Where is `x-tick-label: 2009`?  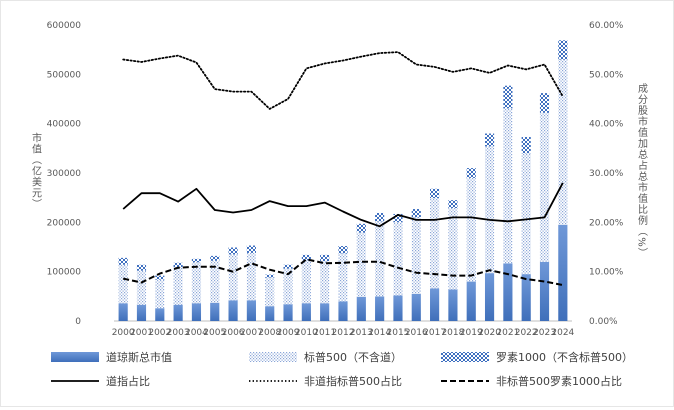 x-tick-label: 2009 is located at coordinates (288, 333).